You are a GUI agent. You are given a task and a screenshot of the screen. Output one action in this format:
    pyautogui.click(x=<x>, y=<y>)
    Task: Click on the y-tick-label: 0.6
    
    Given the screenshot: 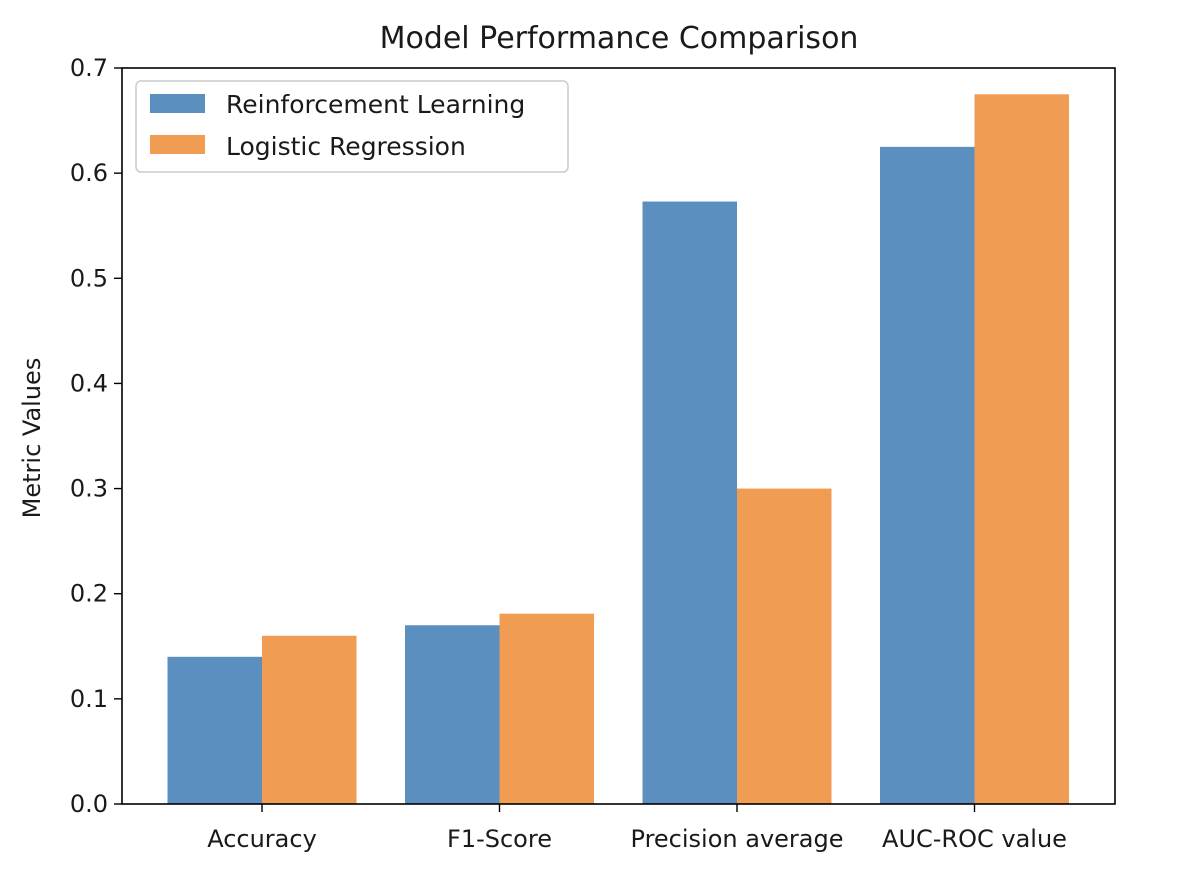 What is the action you would take?
    pyautogui.click(x=89, y=173)
    